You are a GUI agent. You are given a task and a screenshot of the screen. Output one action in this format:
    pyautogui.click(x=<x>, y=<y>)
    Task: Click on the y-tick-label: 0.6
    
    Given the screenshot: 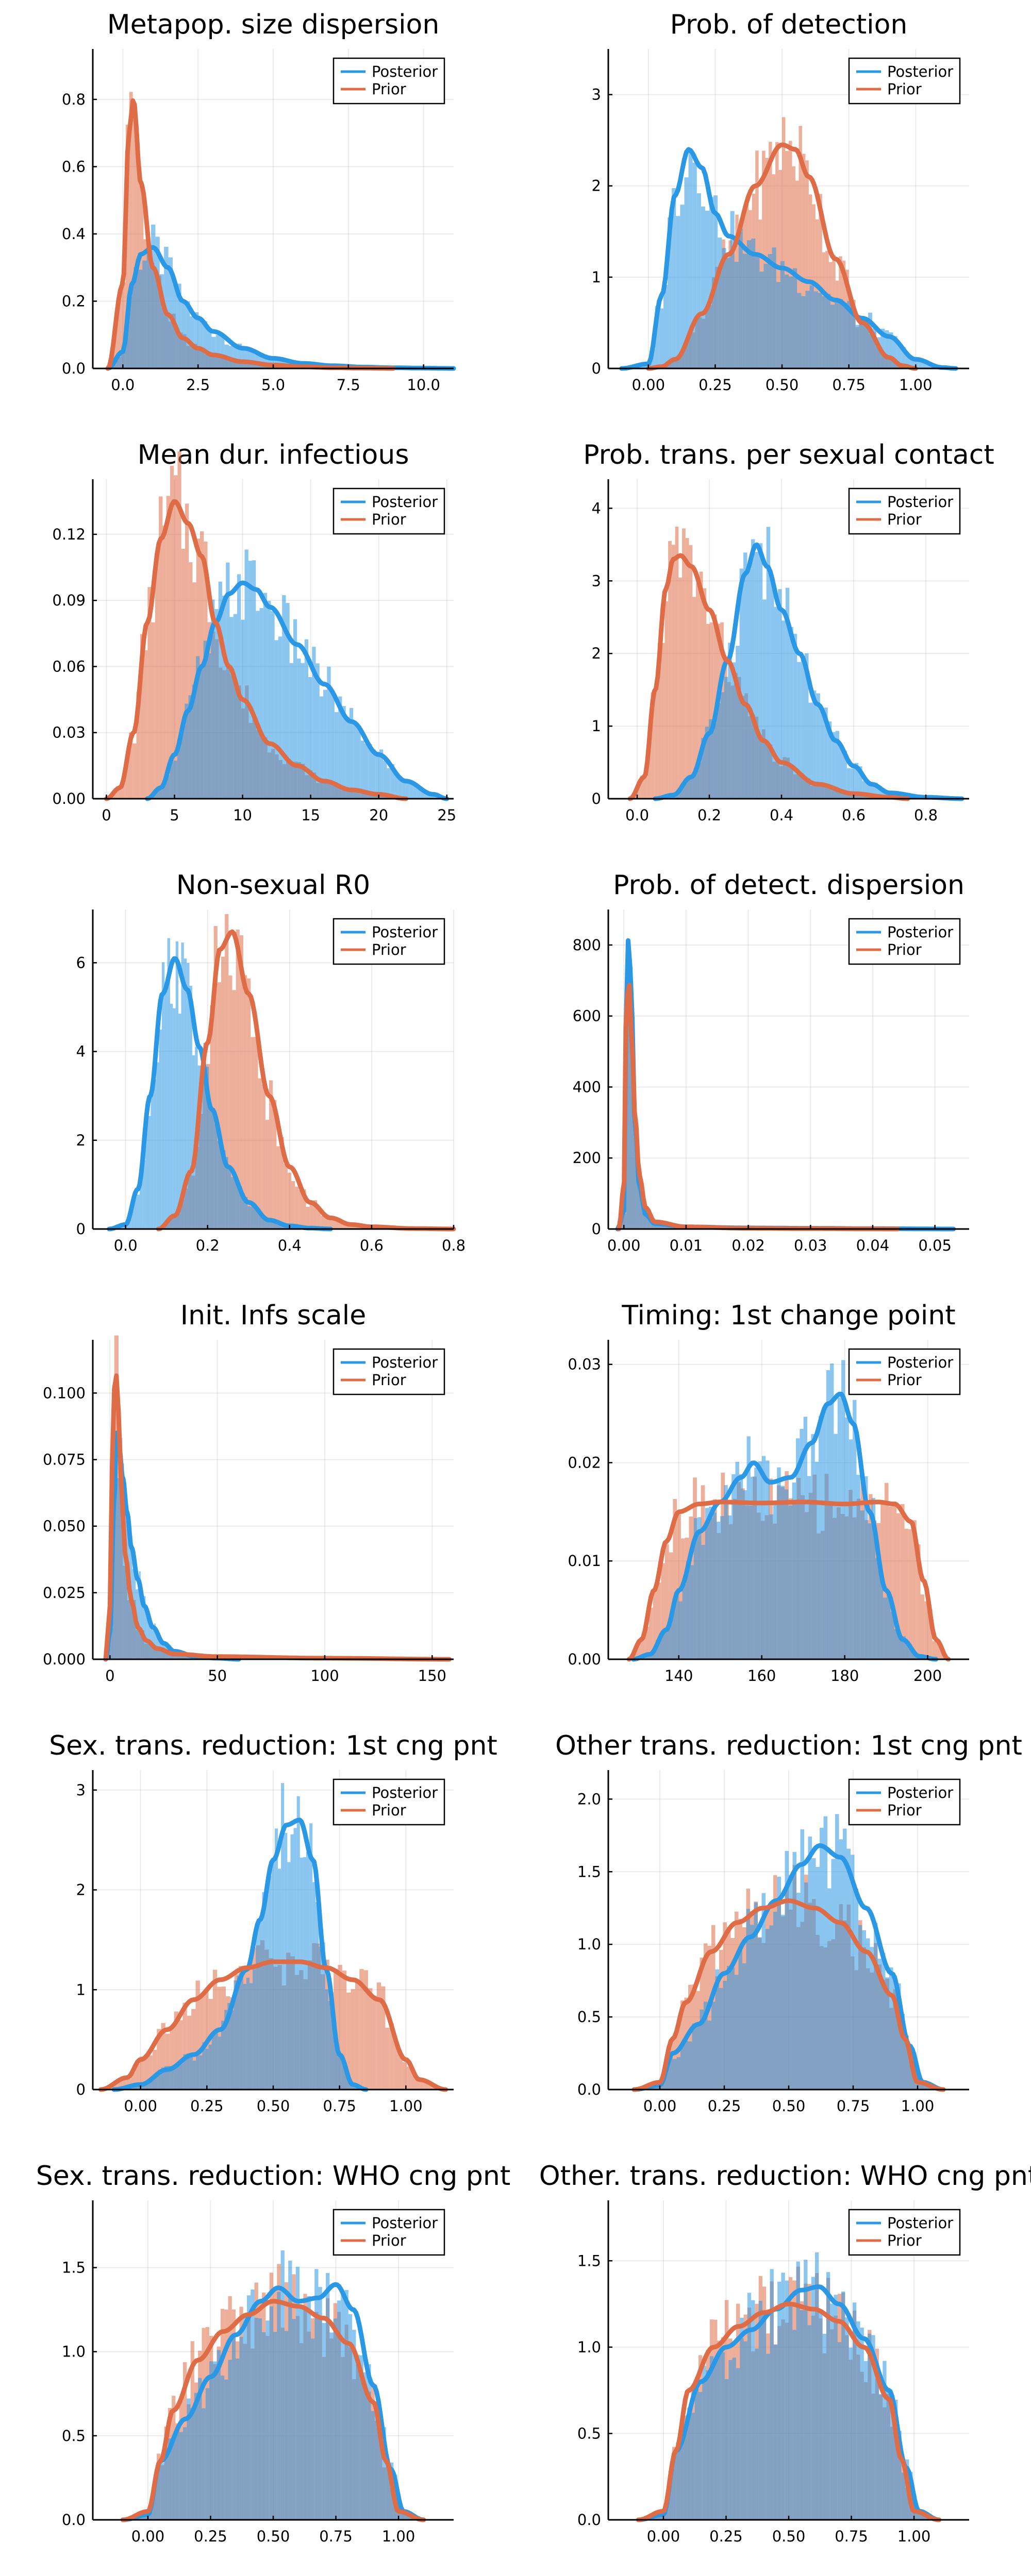 What is the action you would take?
    pyautogui.click(x=74, y=166)
    